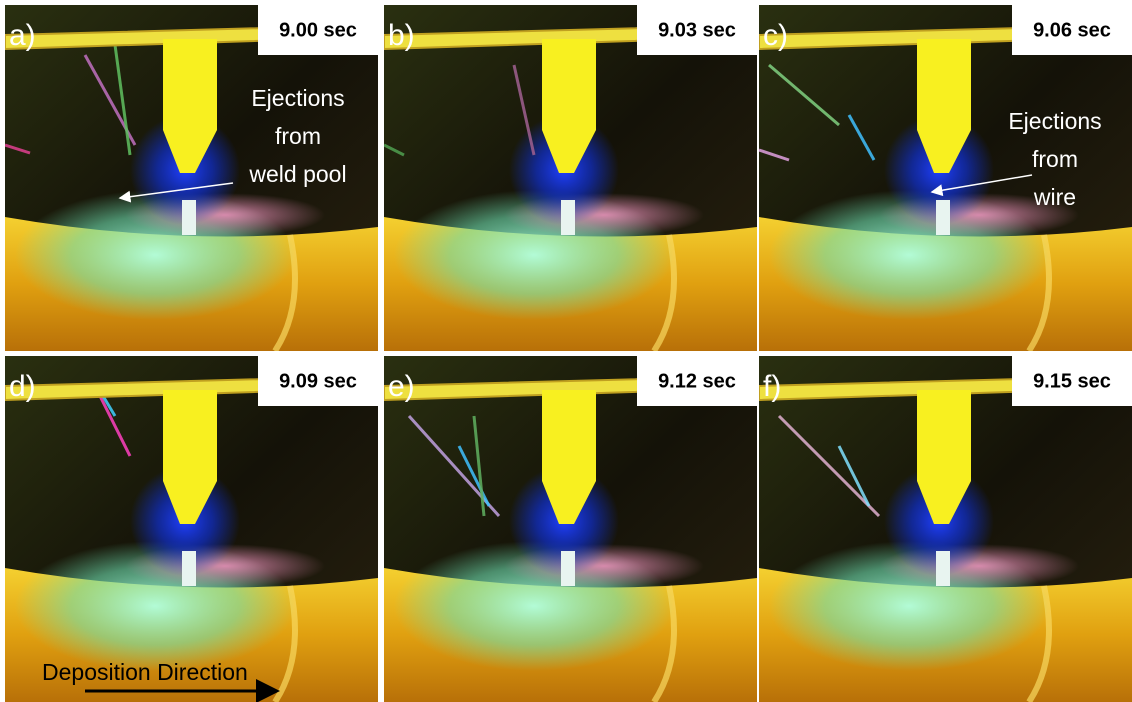  What do you see at coordinates (22, 35) in the screenshot?
I see `frame-label: a)` at bounding box center [22, 35].